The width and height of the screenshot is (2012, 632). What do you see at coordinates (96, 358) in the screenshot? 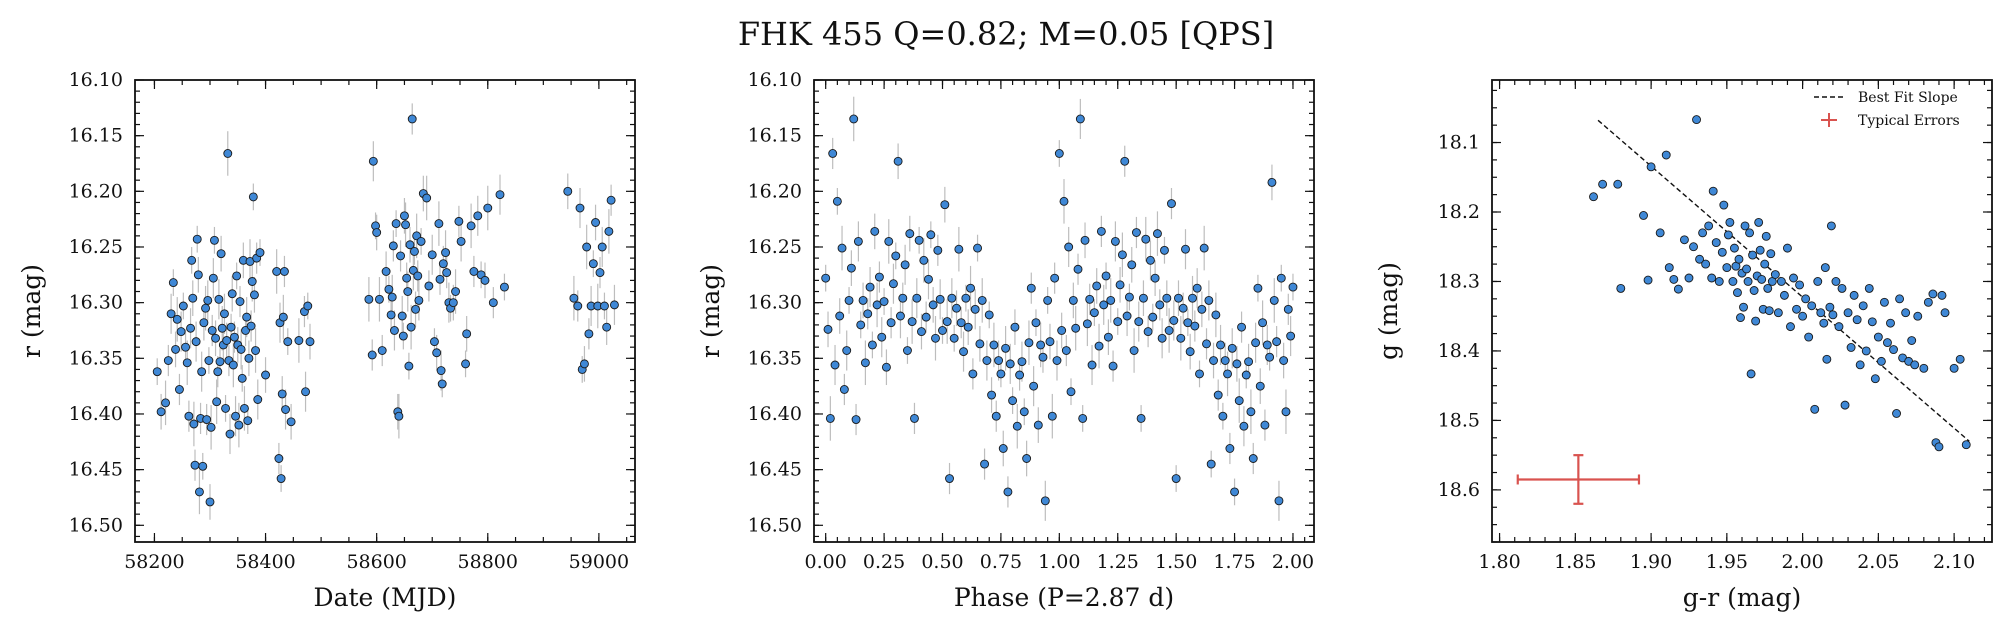
I see `y-tick-label: 16.35` at bounding box center [96, 358].